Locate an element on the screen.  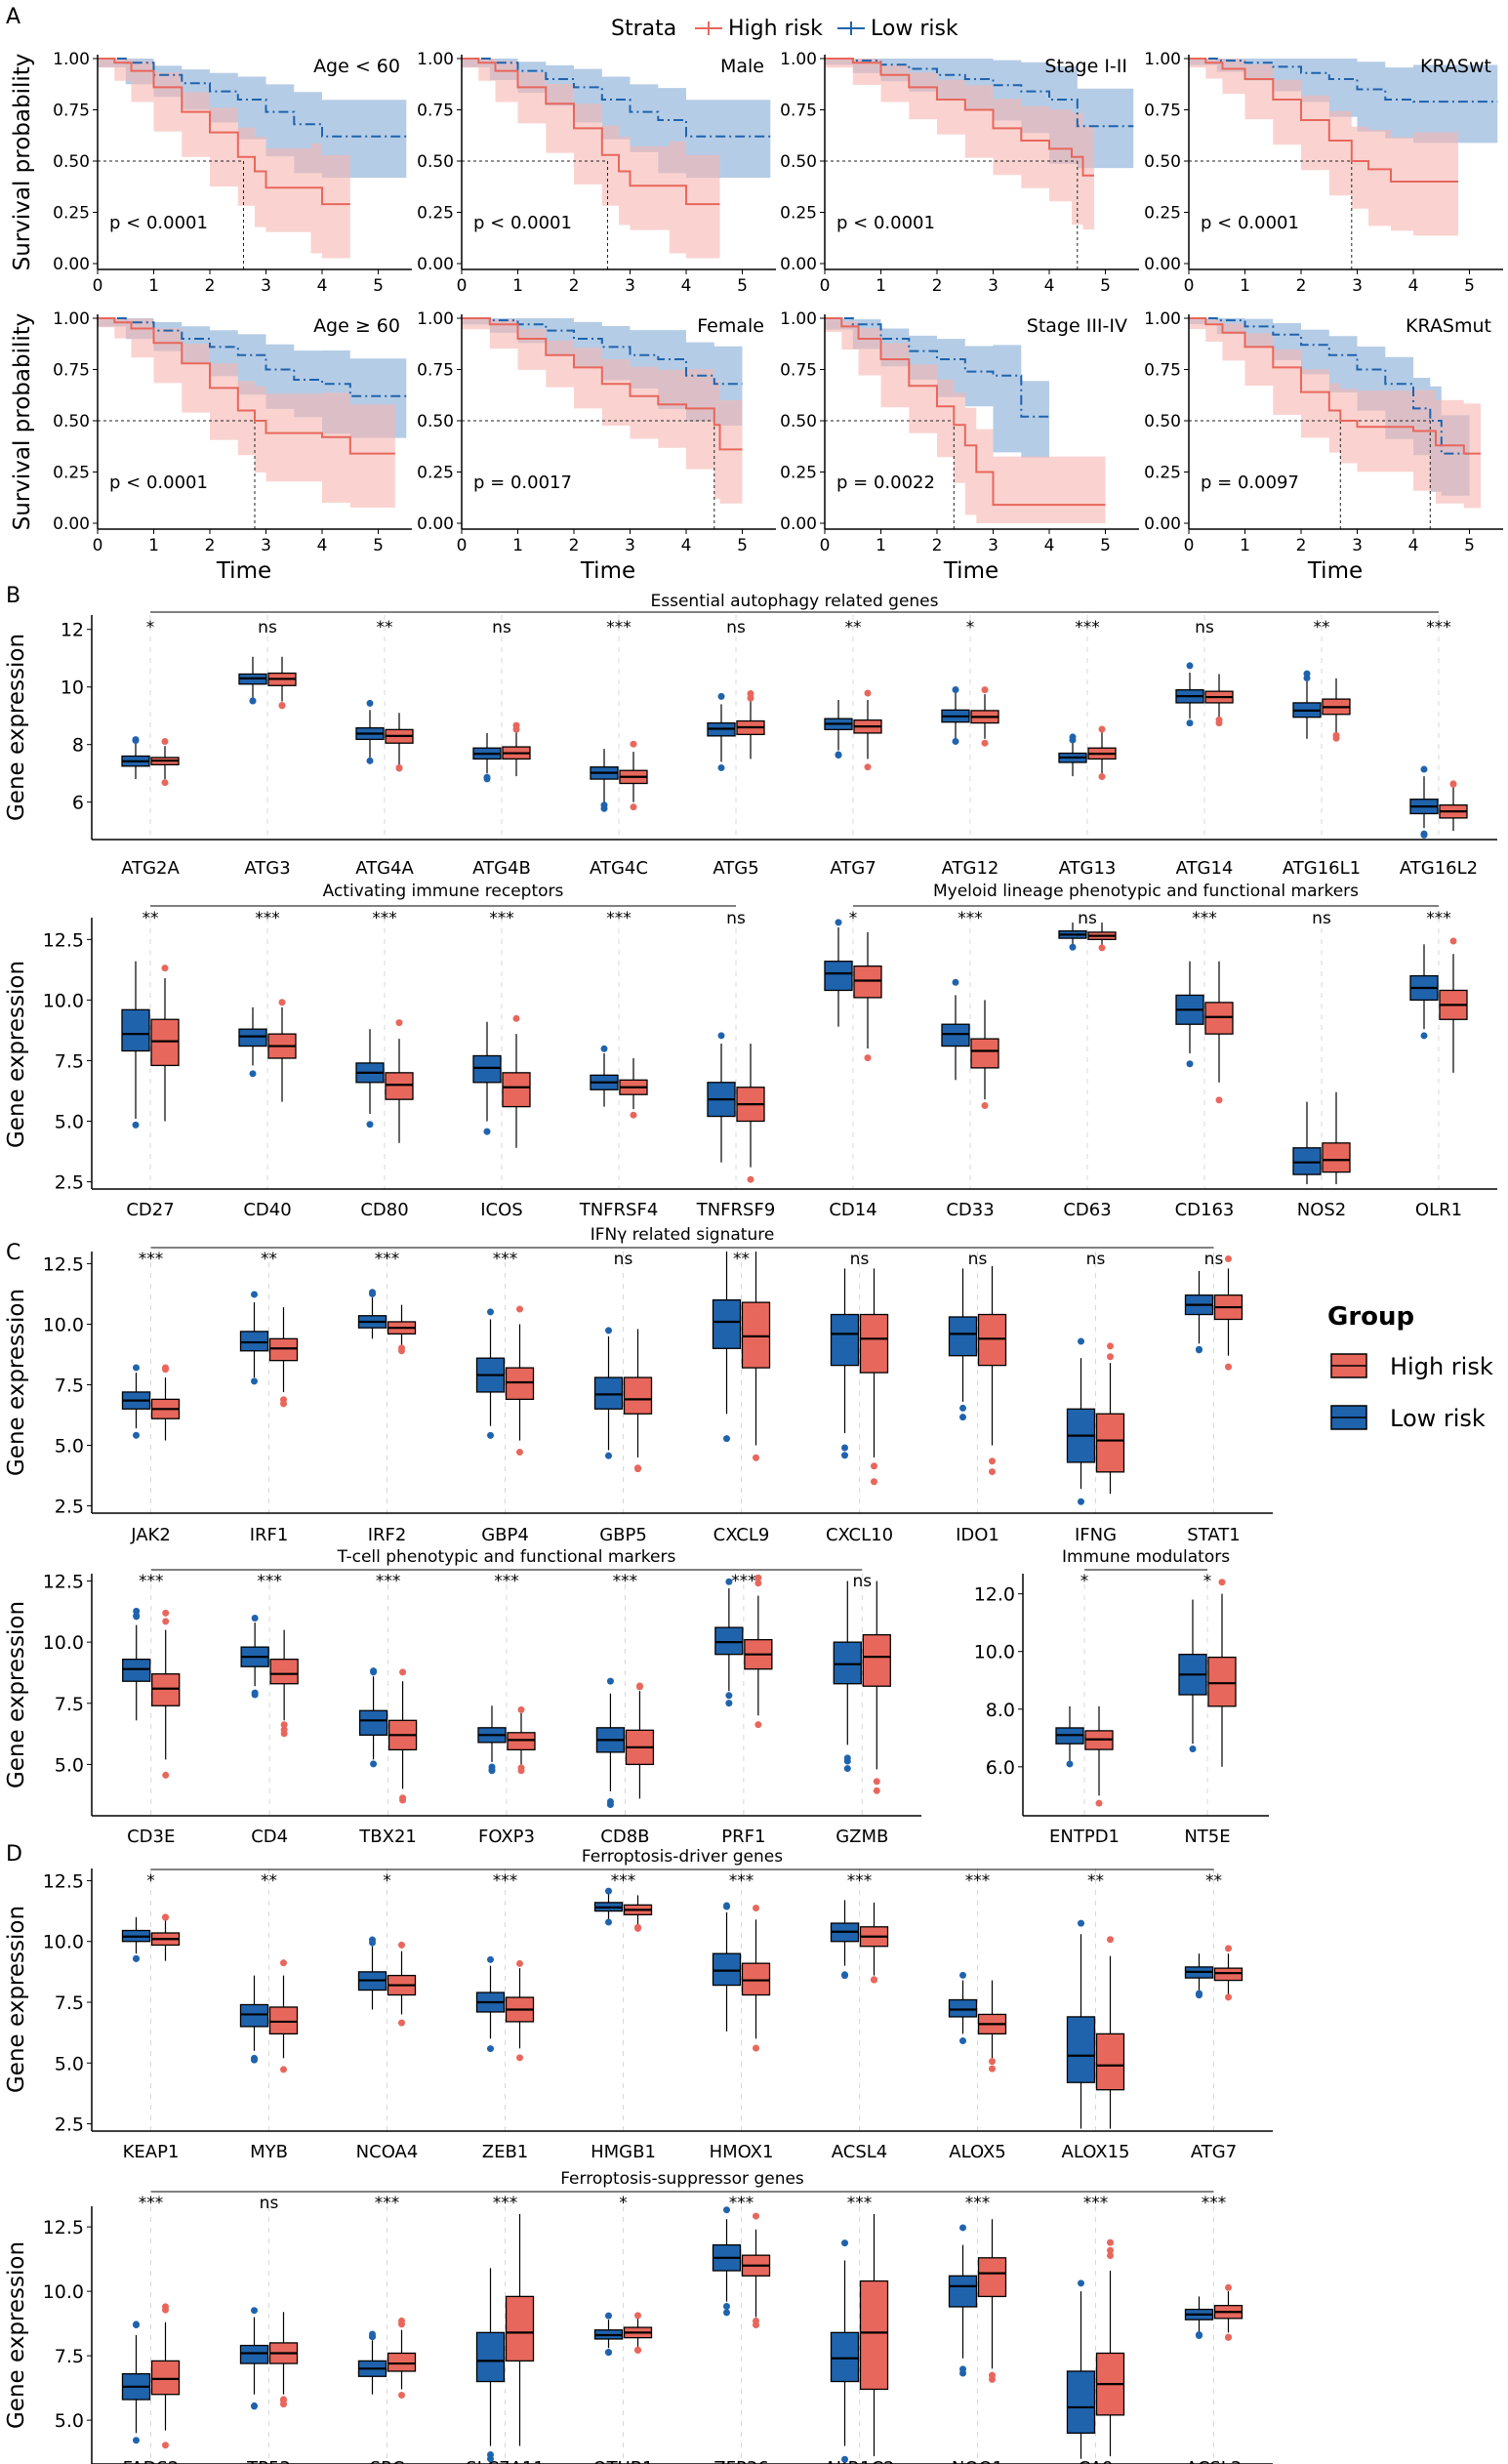
gene-tnfrsf9: ns TNFRSF9 is located at coordinates (736, 1064).